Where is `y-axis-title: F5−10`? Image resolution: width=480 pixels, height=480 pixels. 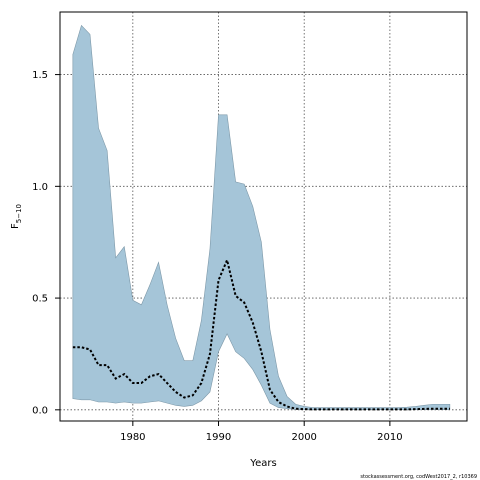 y-axis-title: F5−10 is located at coordinates (16, 216).